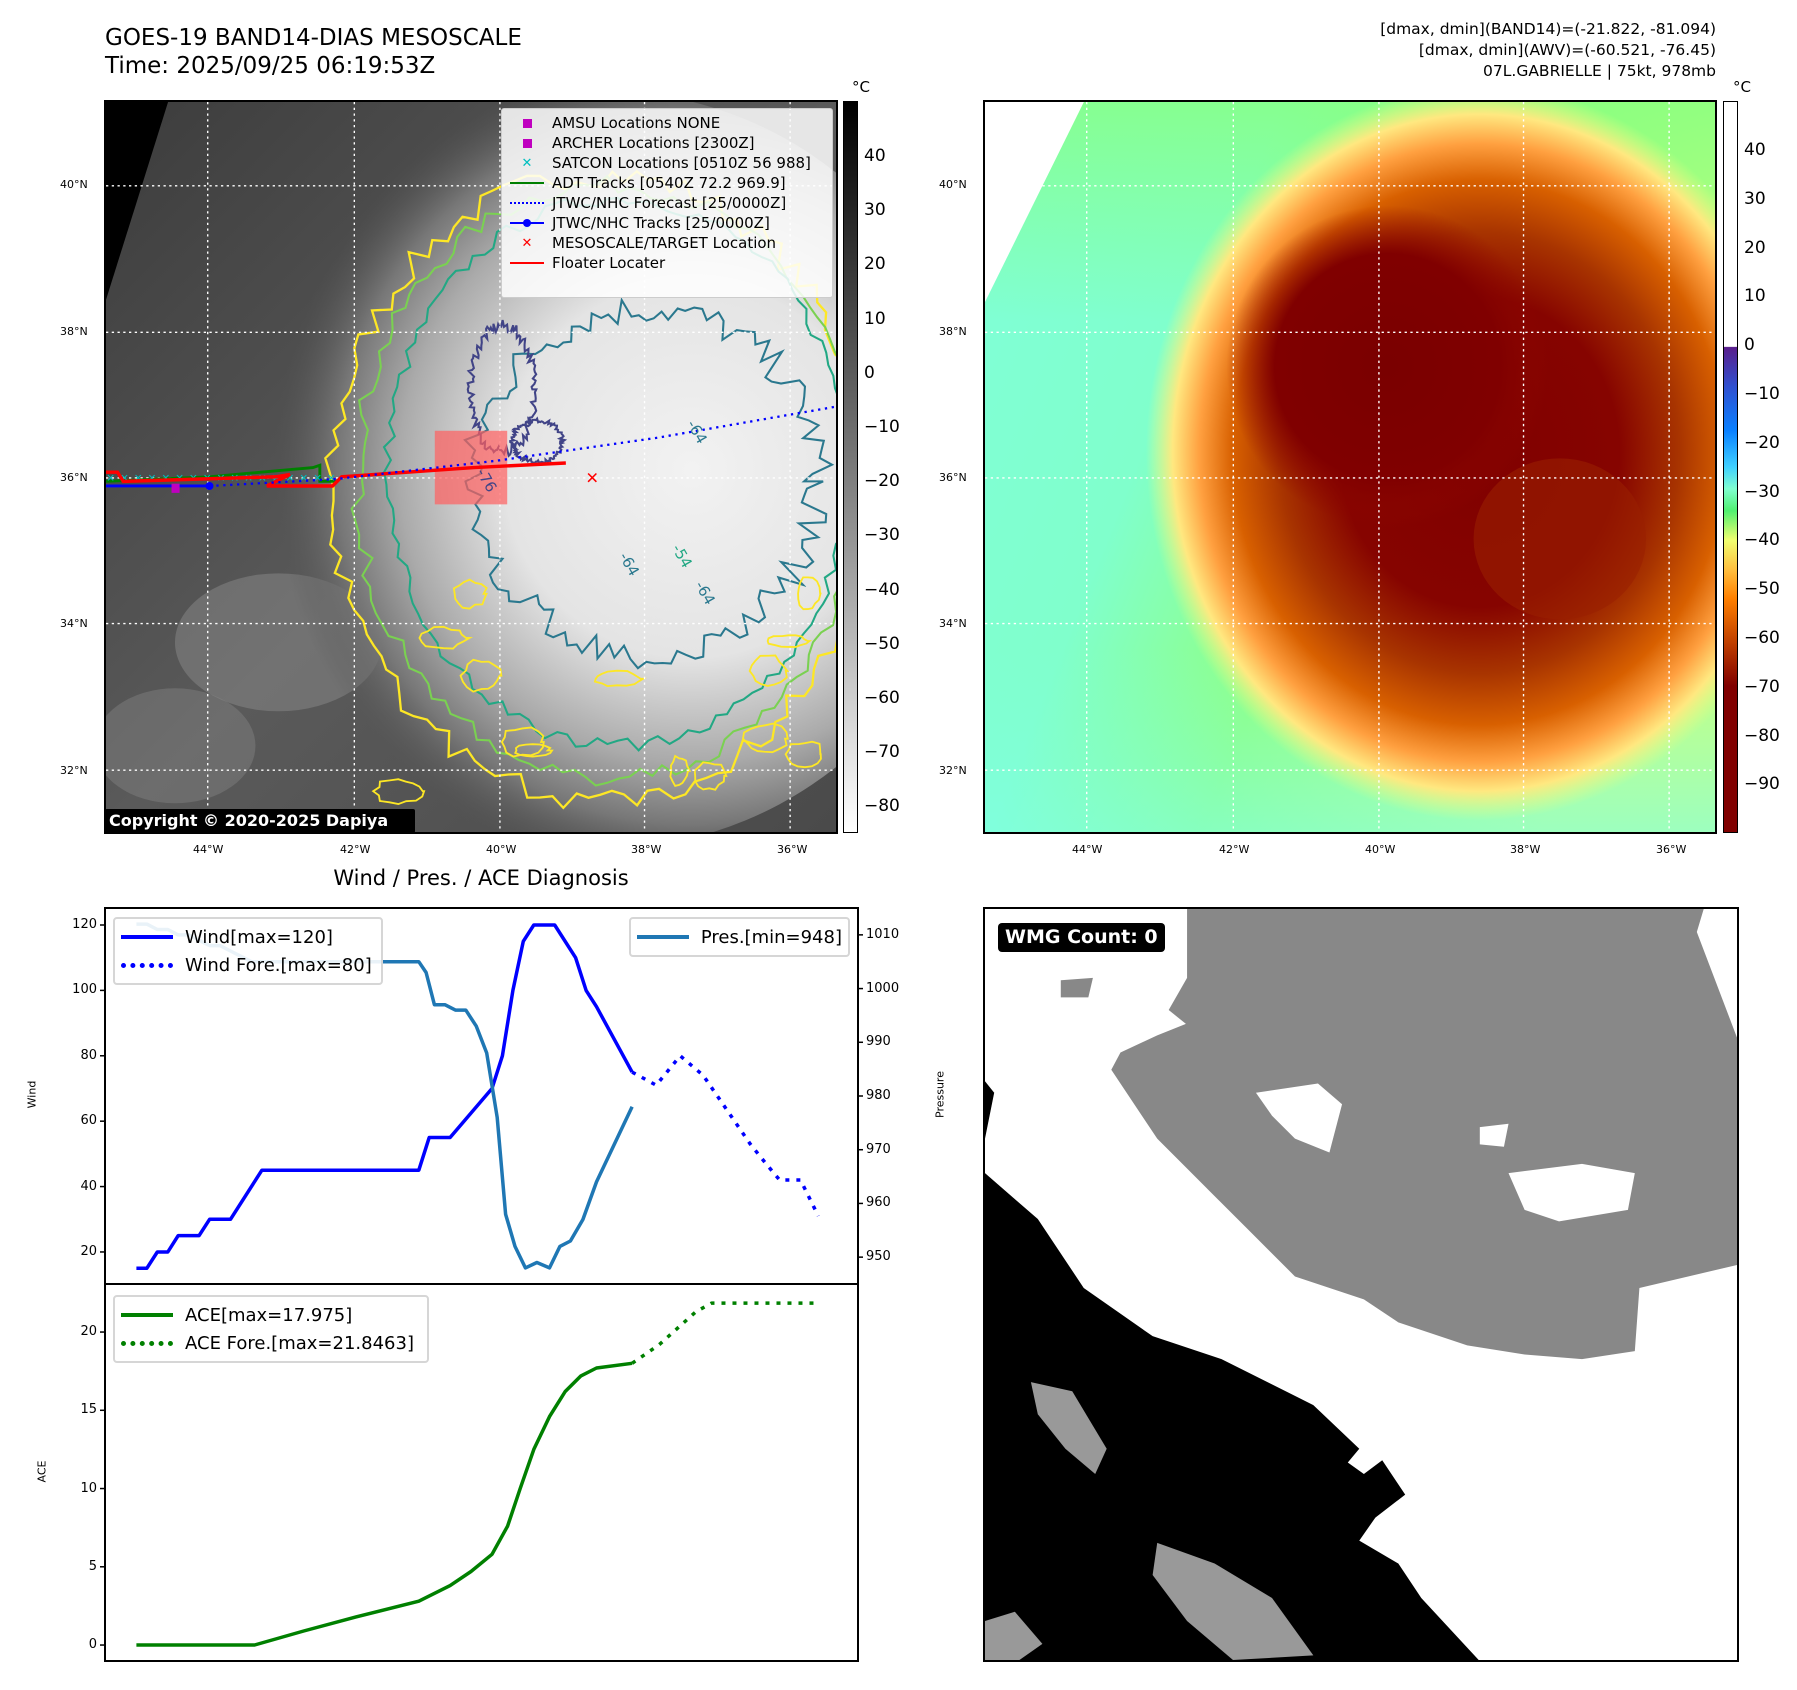 This screenshot has width=1797, height=1690. I want to click on archer-location-marker, so click(175, 488).